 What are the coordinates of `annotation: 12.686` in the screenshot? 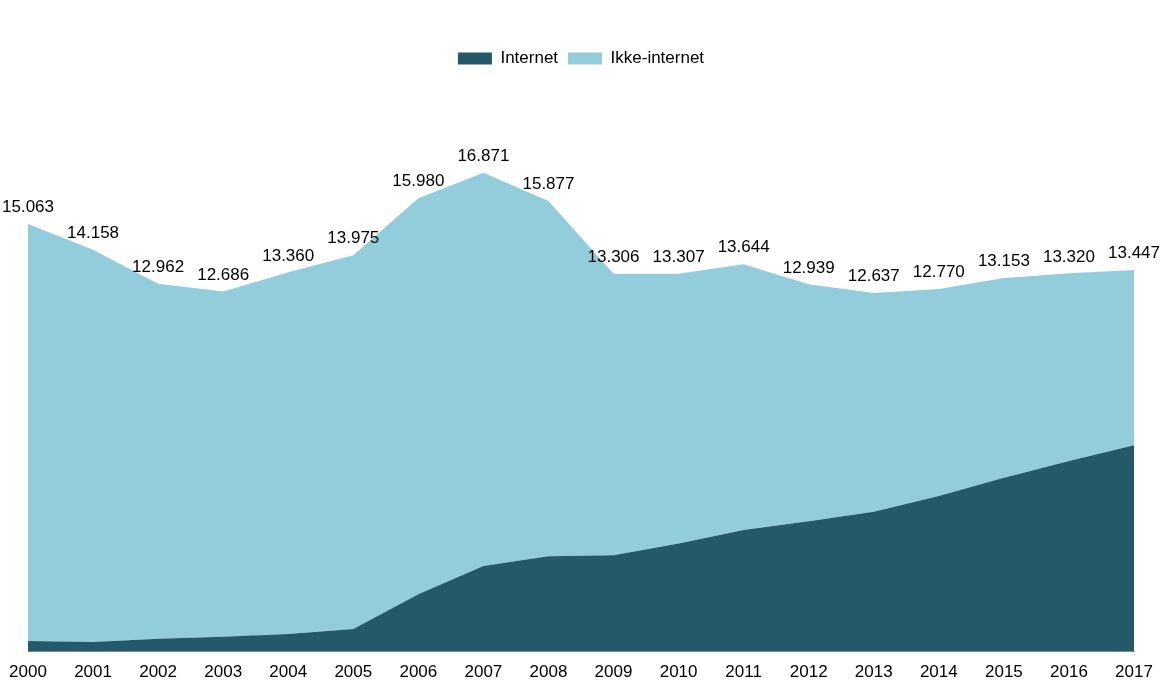 It's located at (223, 274).